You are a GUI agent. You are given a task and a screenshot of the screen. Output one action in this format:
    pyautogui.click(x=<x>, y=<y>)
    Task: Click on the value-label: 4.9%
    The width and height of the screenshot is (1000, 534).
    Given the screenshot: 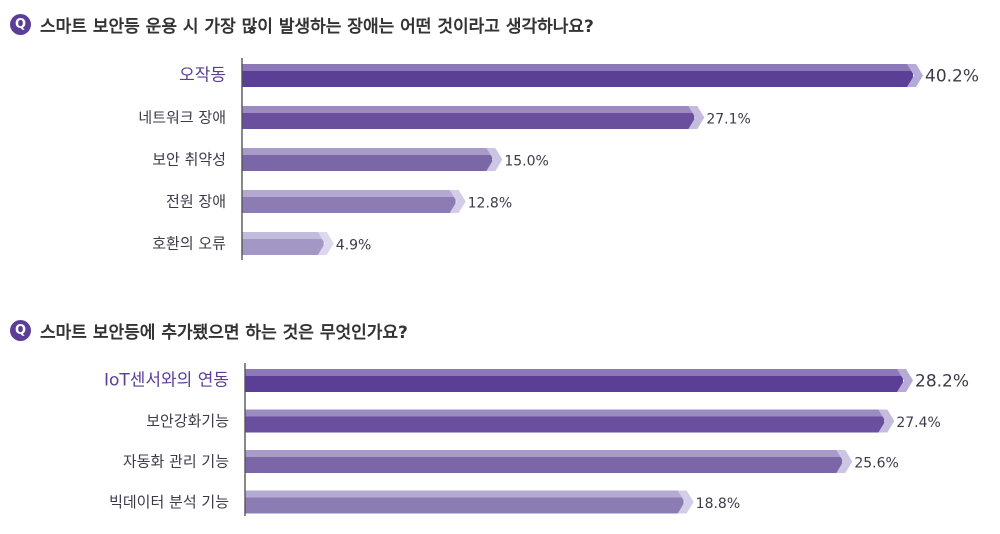 What is the action you would take?
    pyautogui.click(x=354, y=246)
    